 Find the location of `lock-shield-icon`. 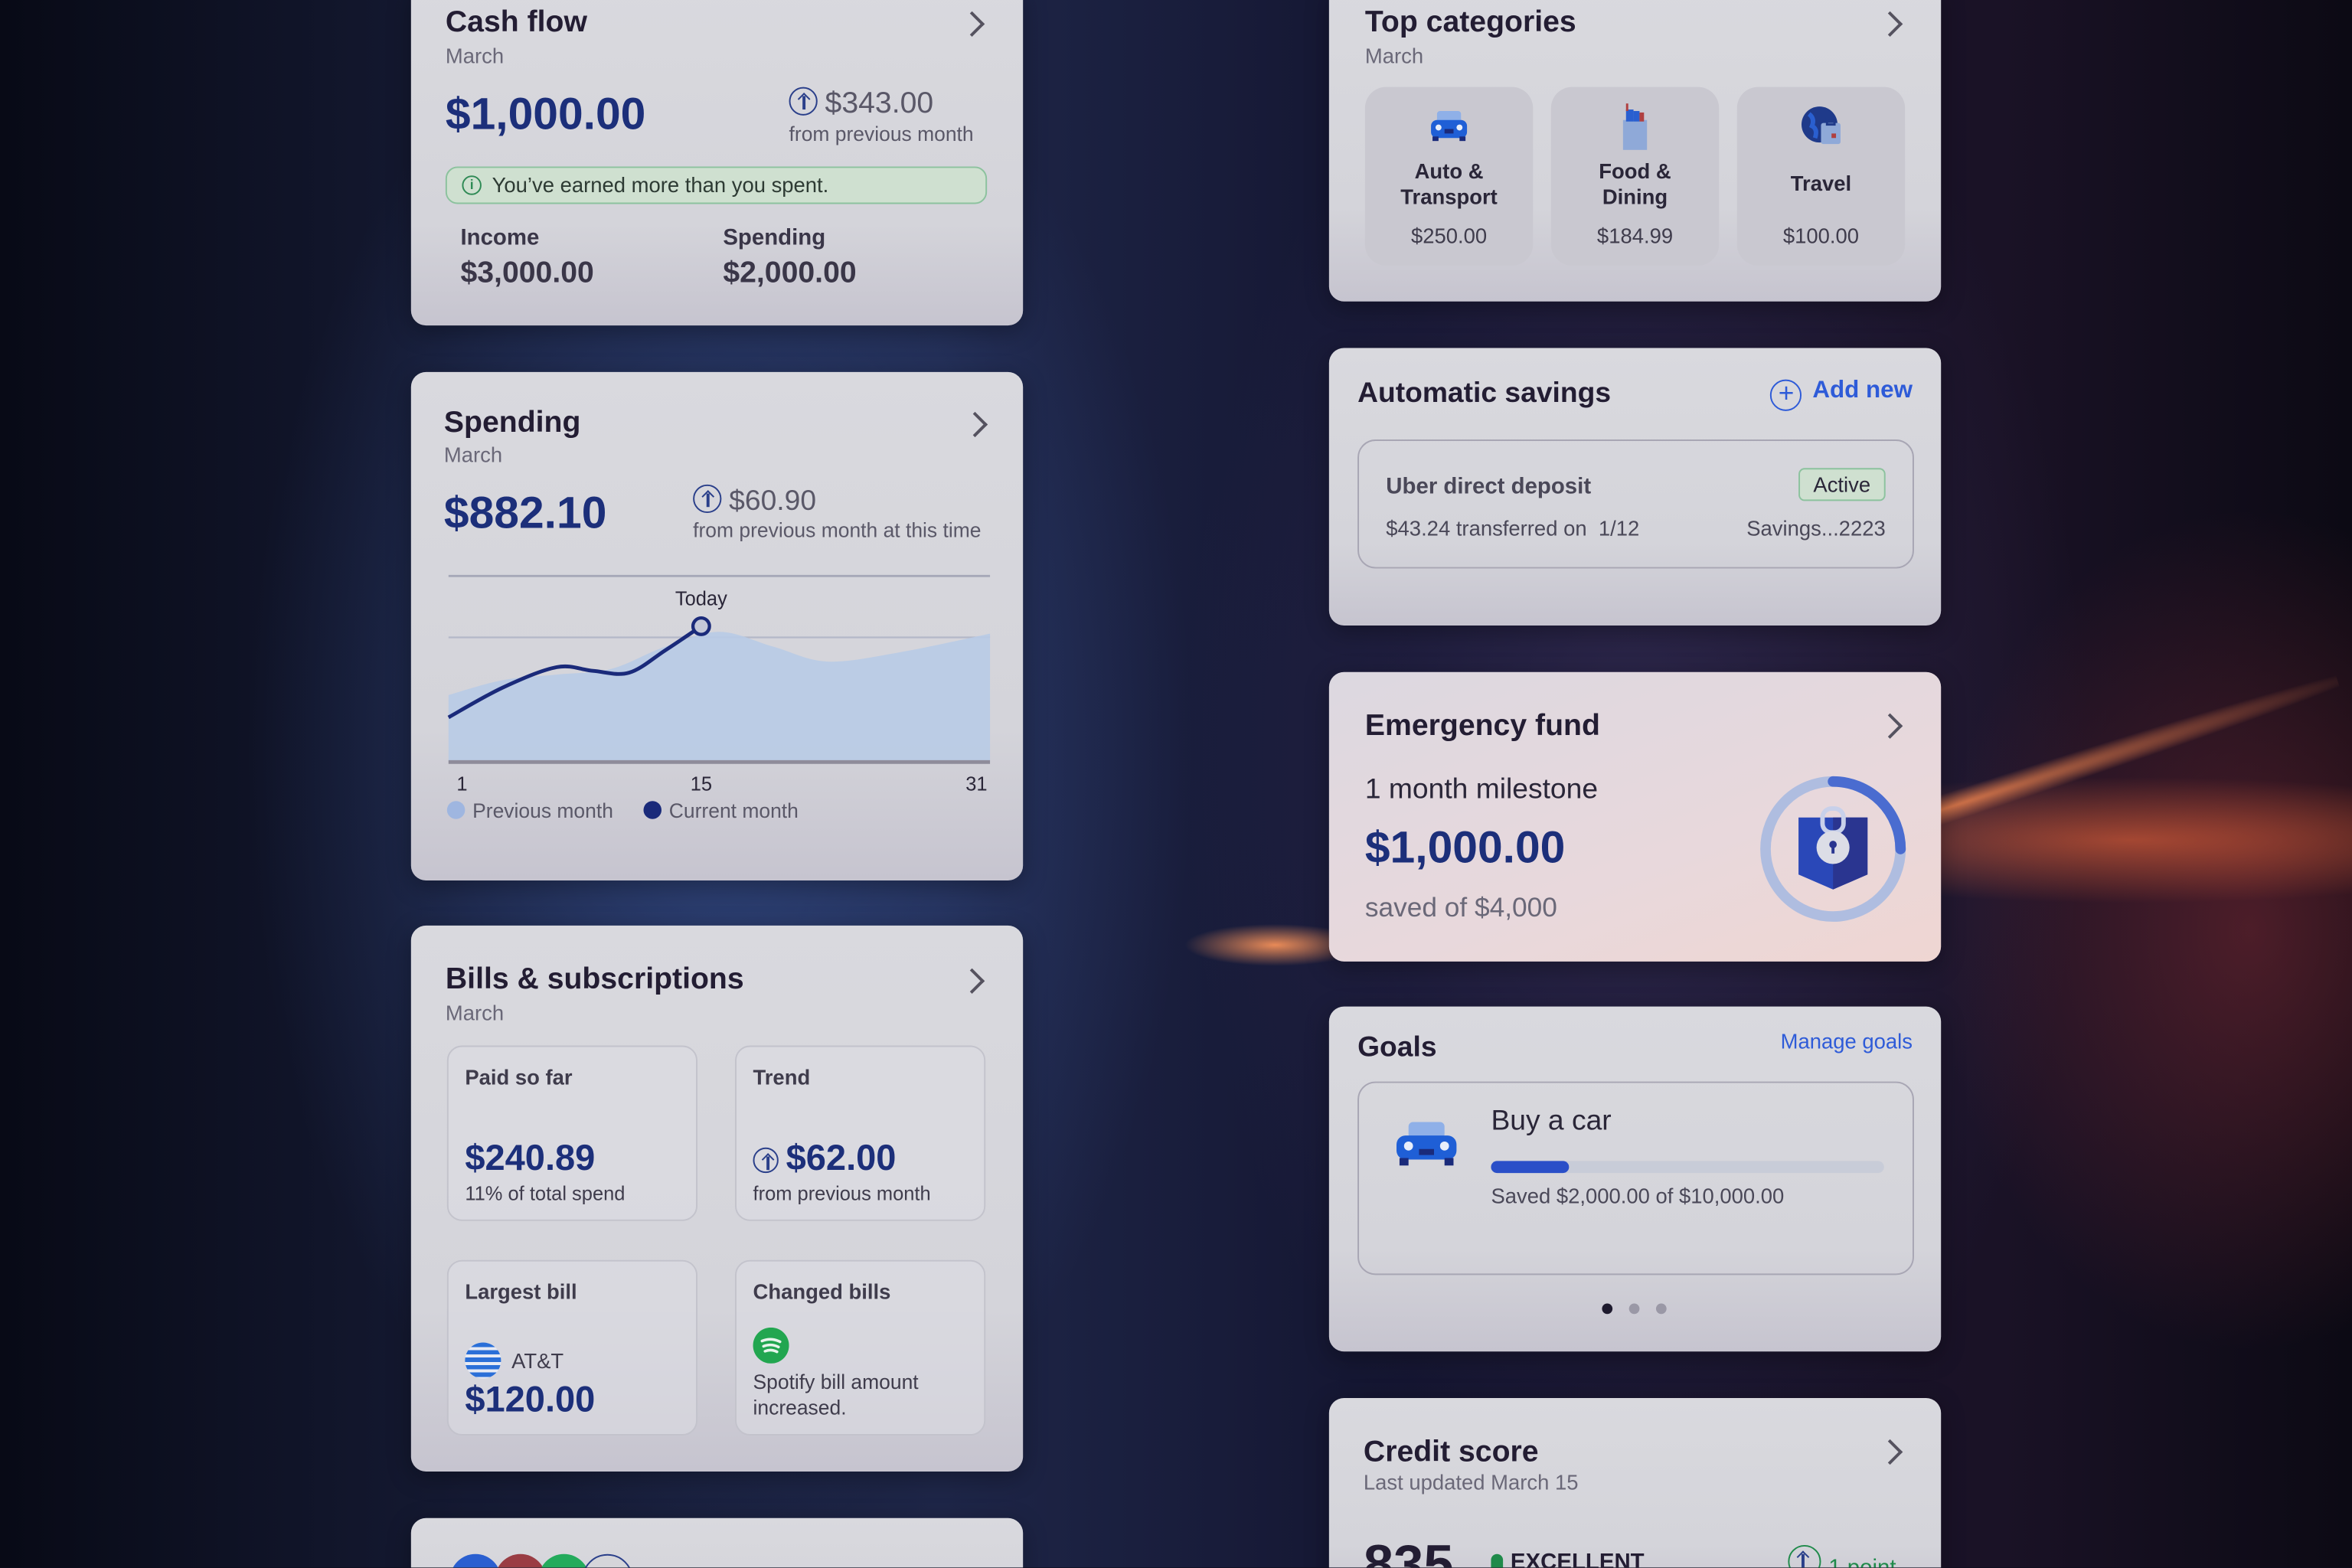

lock-shield-icon is located at coordinates (1833, 848).